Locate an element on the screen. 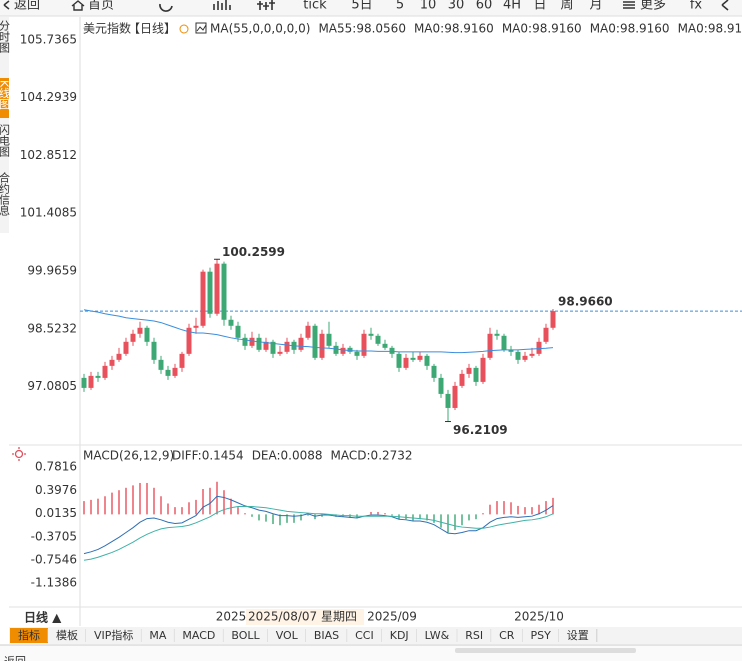 Image resolution: width=742 pixels, height=661 pixels. indicator-tab: LW& is located at coordinates (437, 635).